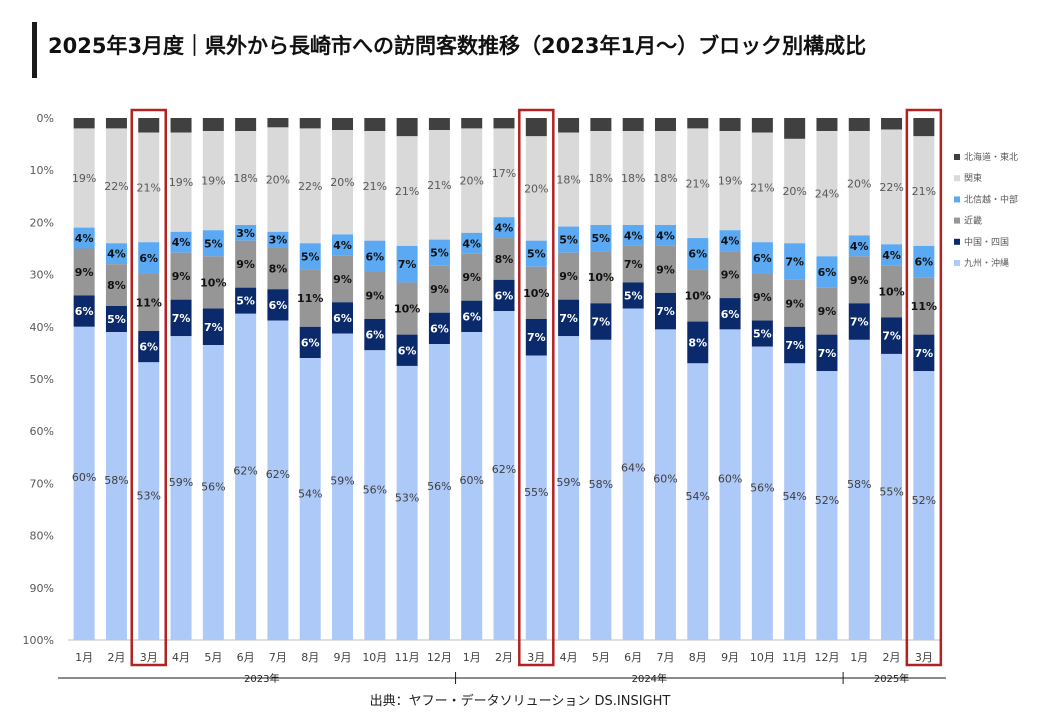  I want to click on data-label: 56%, so click(213, 487).